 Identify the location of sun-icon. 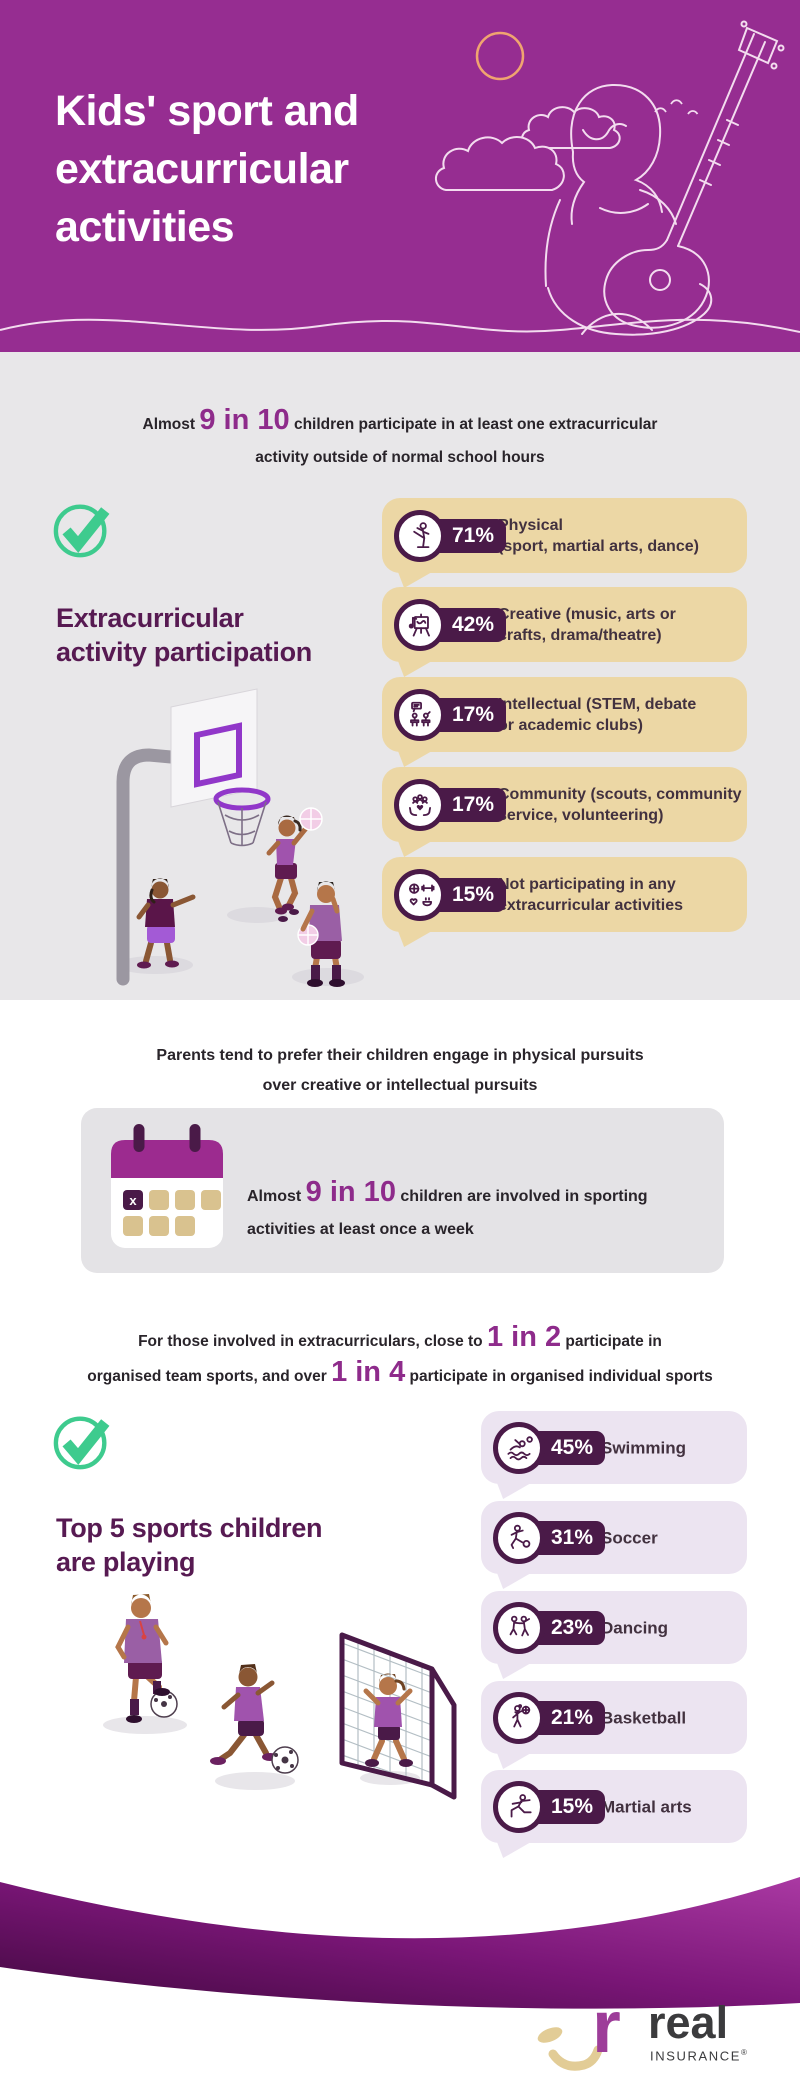
(500, 56).